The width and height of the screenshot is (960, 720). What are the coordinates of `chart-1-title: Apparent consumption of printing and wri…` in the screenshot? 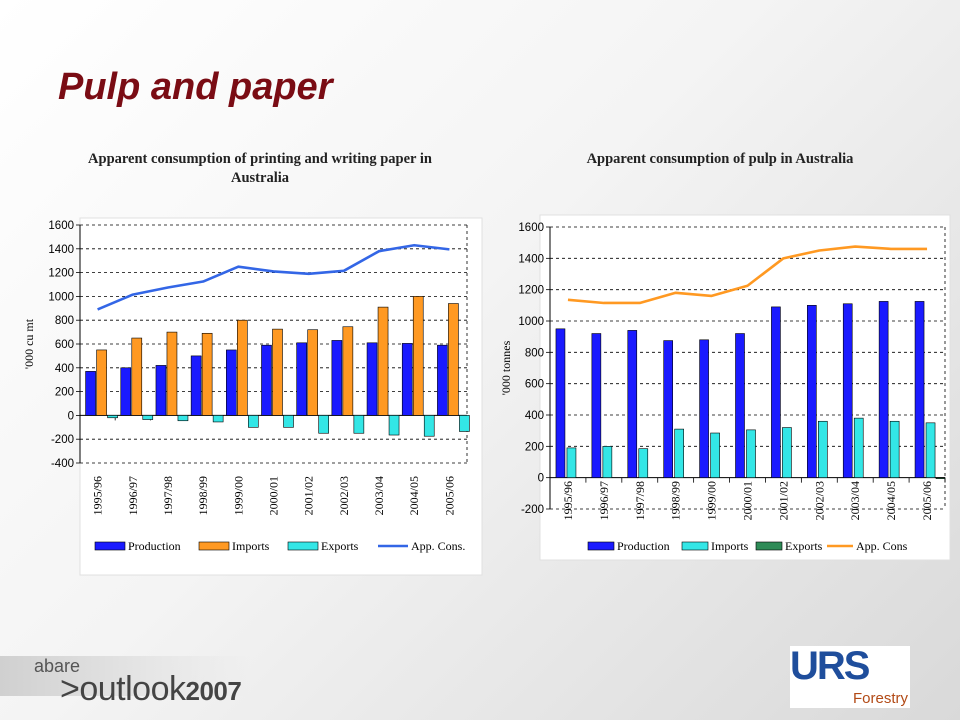 It's located at (260, 168).